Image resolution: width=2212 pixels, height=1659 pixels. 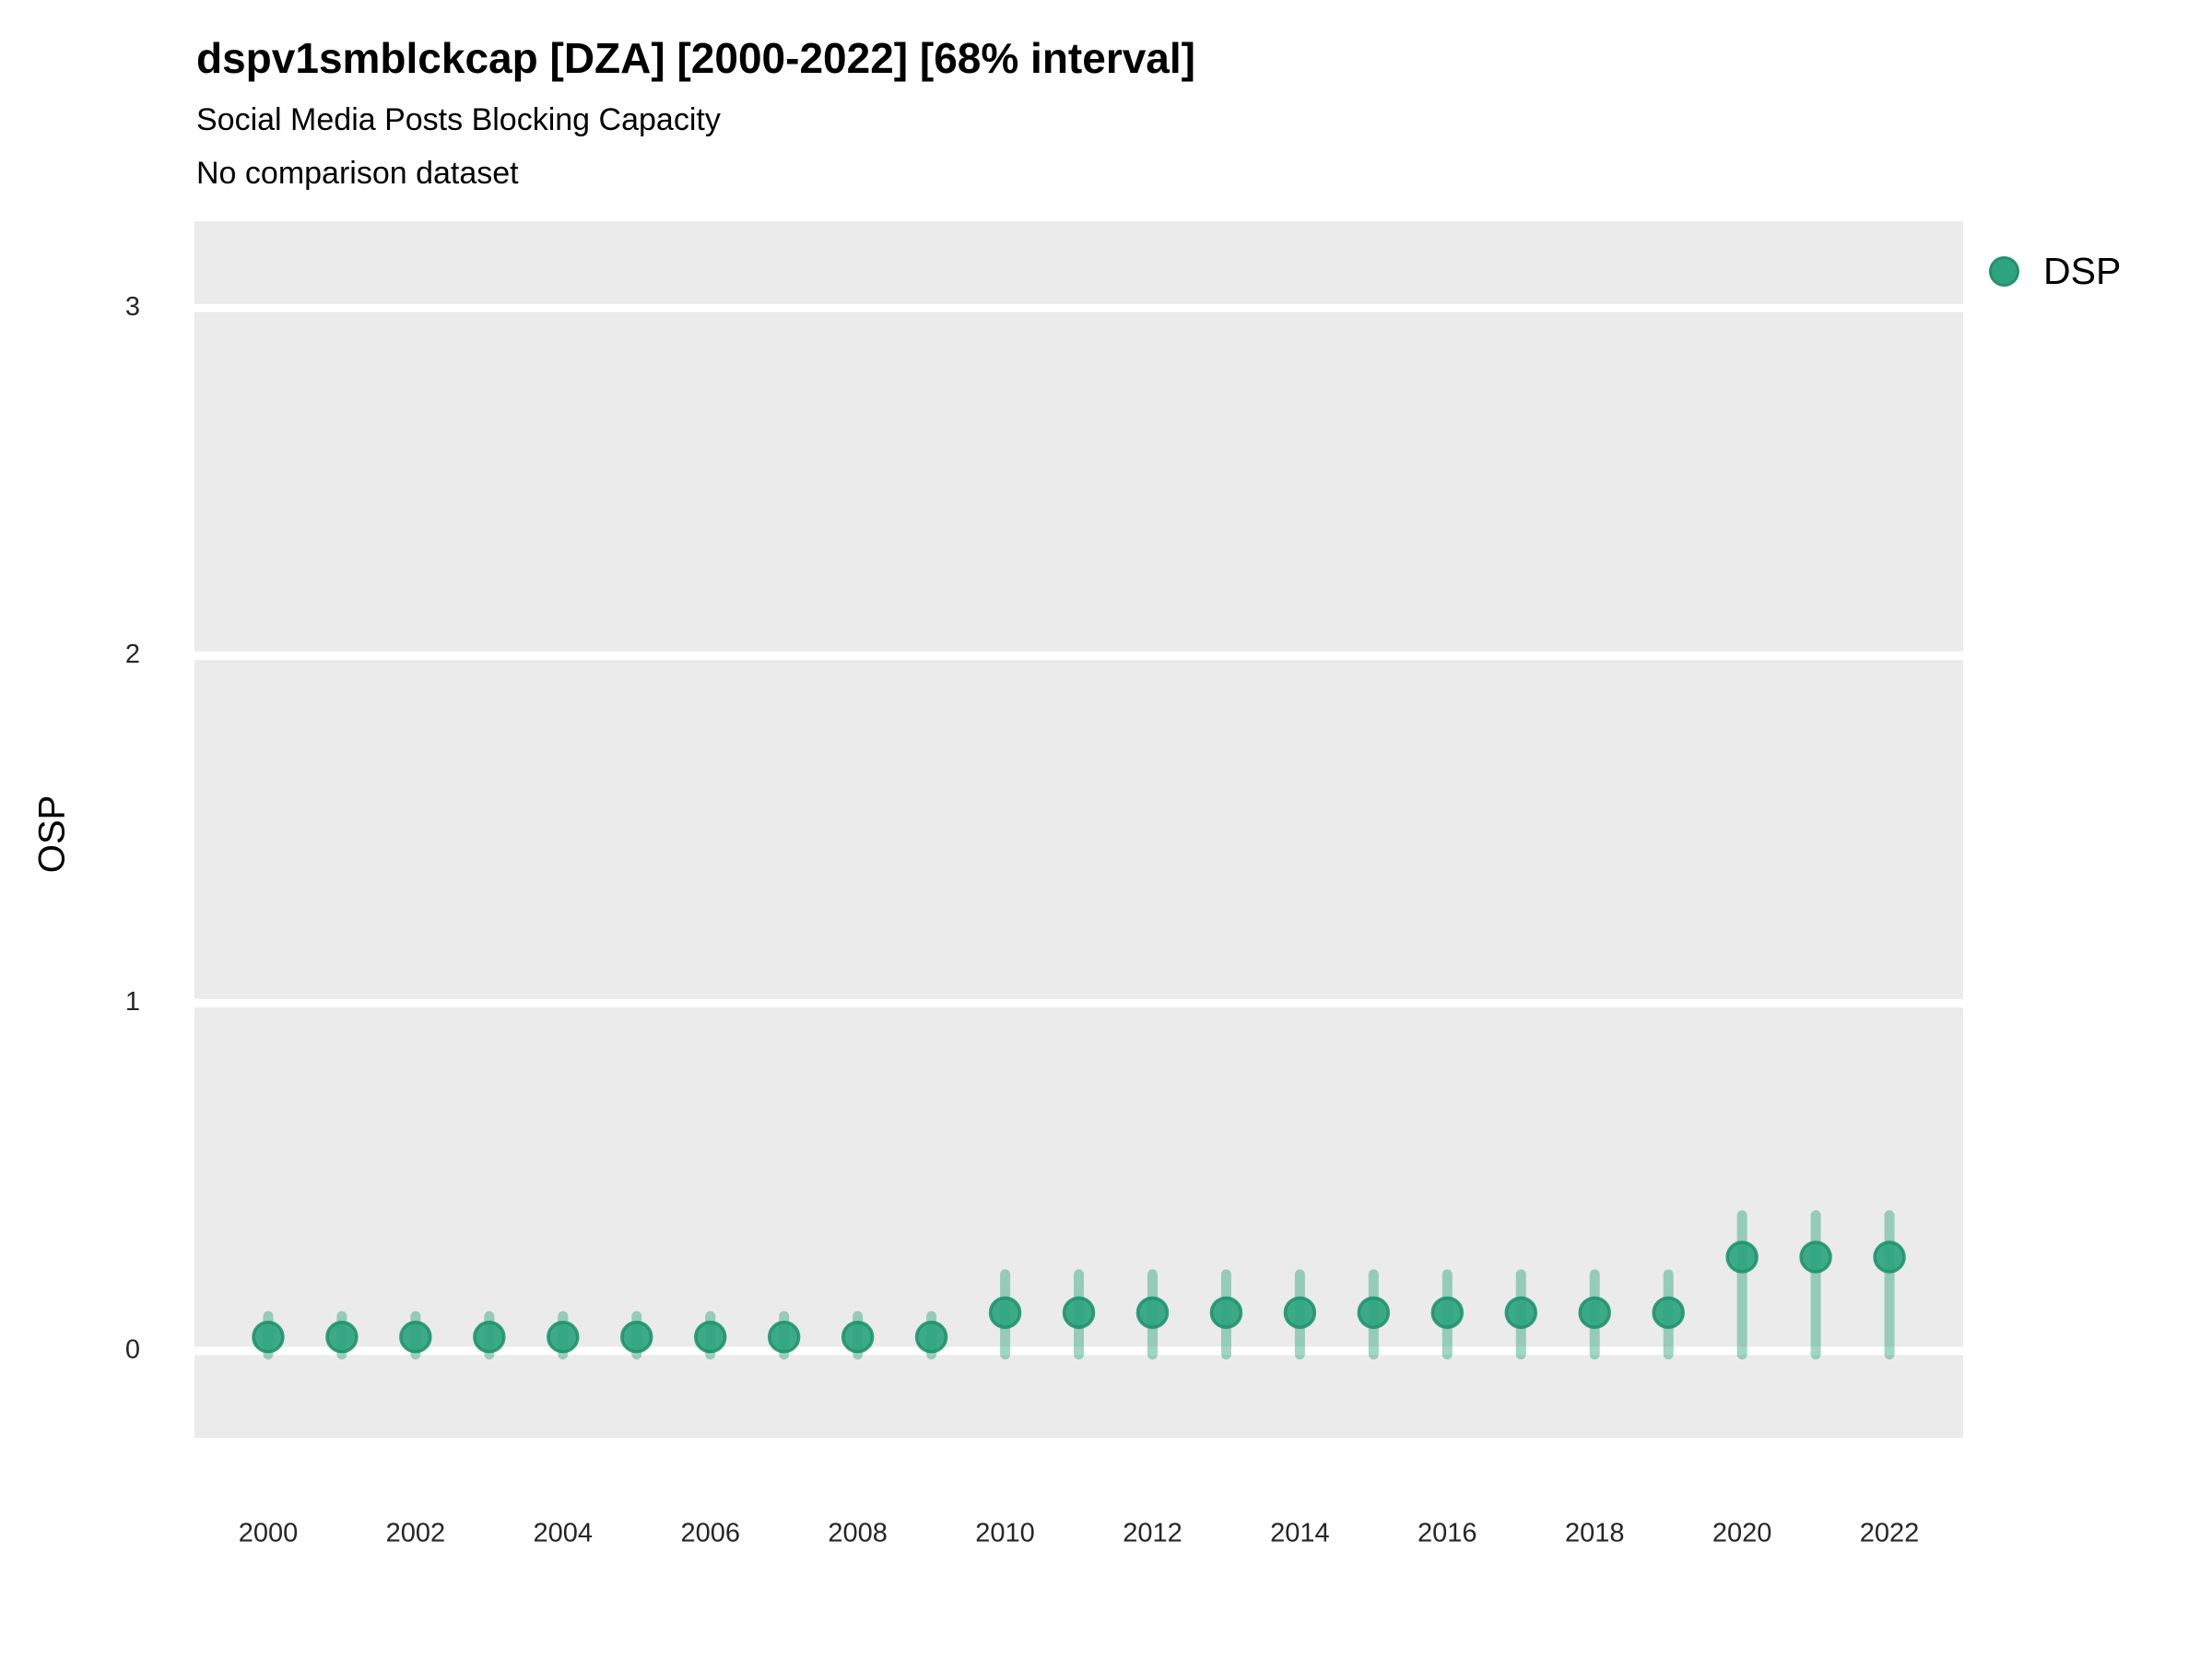 I want to click on data-point-2022, so click(x=1889, y=1257).